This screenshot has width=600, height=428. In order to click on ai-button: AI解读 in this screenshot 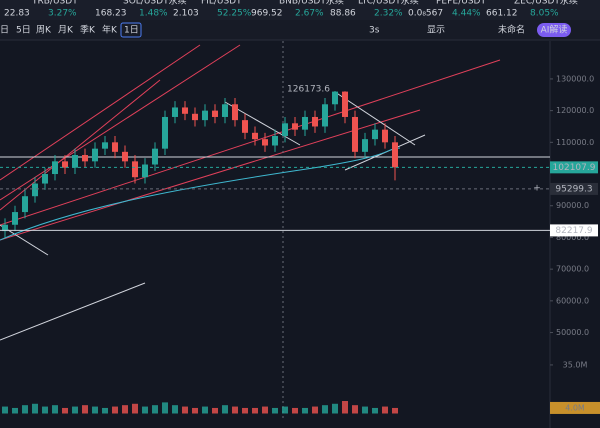, I will do `click(554, 30)`.